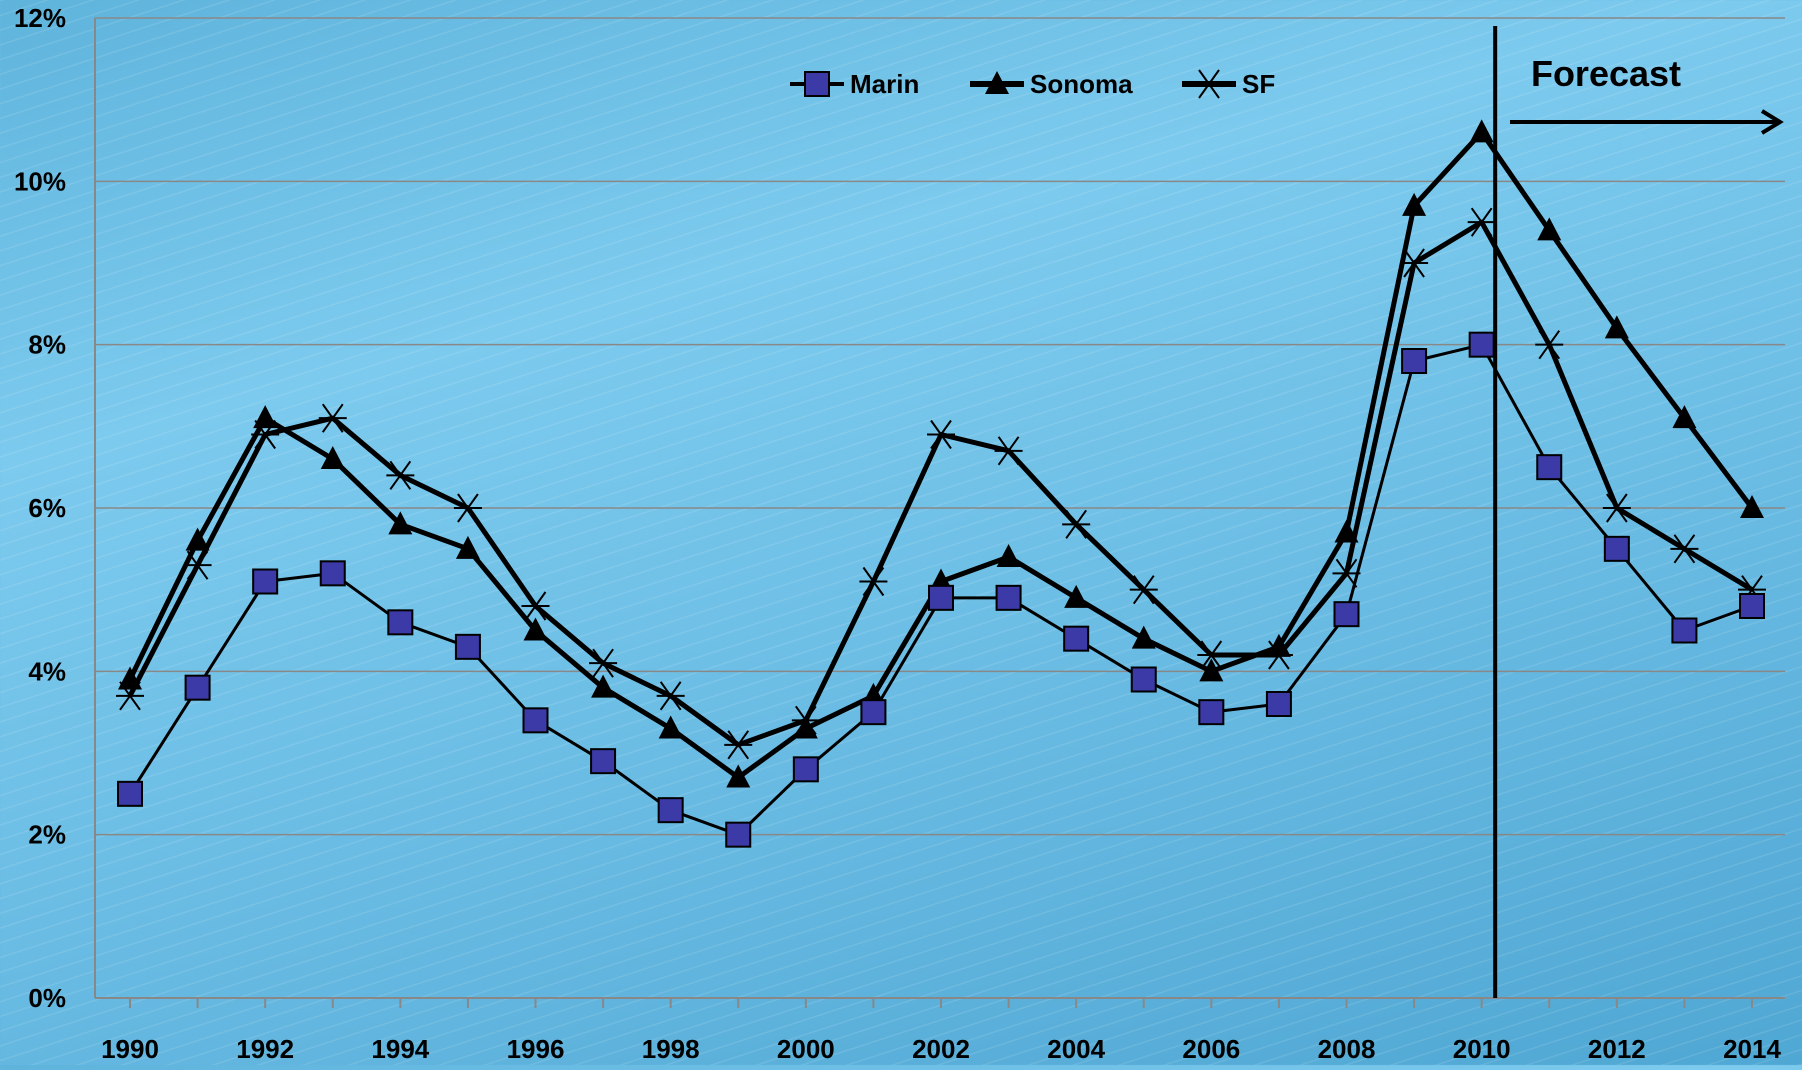 The width and height of the screenshot is (1802, 1070). What do you see at coordinates (1772, 122) in the screenshot?
I see `forecast-arrow-head` at bounding box center [1772, 122].